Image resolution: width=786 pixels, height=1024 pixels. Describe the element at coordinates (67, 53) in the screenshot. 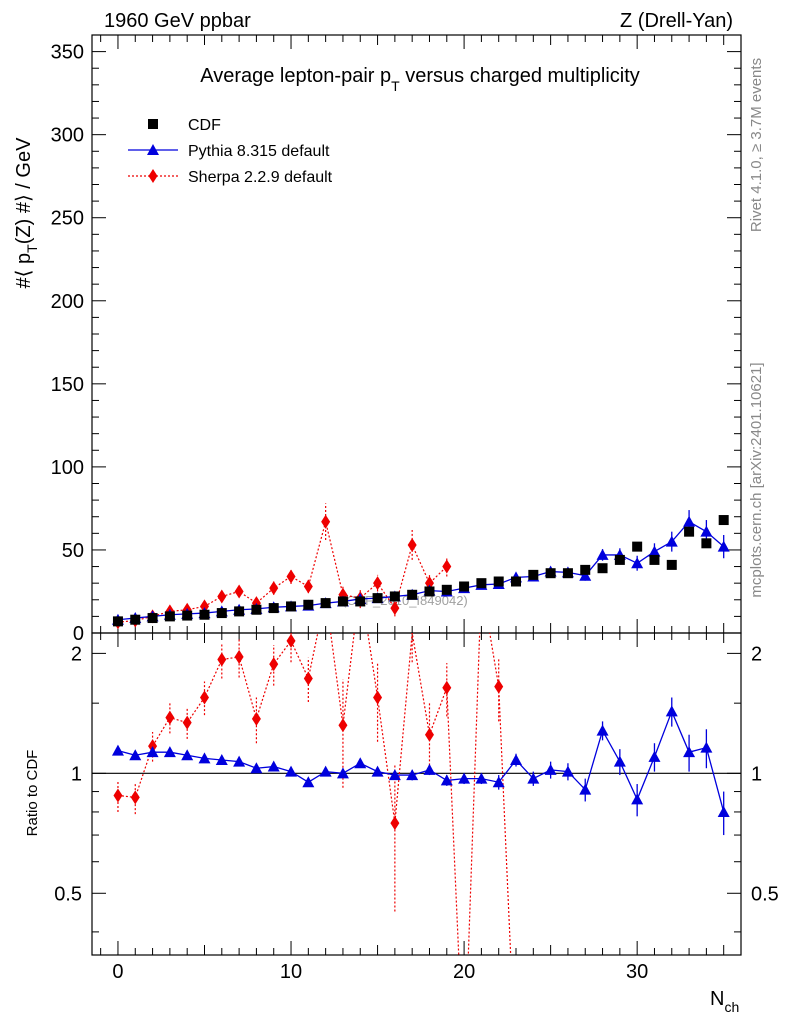

I see `y-tick-label: 350` at that location.